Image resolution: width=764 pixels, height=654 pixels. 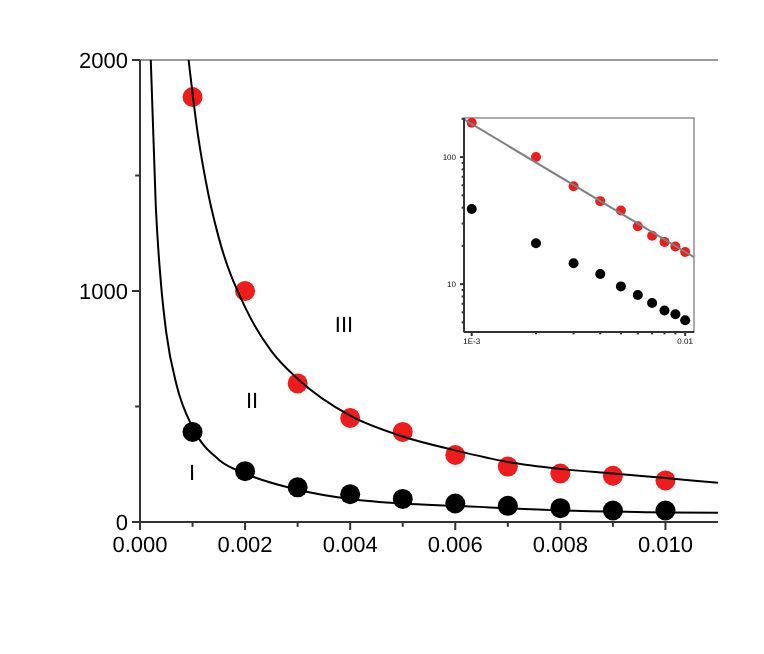 What do you see at coordinates (665, 546) in the screenshot?
I see `x-tick-label: 0.010` at bounding box center [665, 546].